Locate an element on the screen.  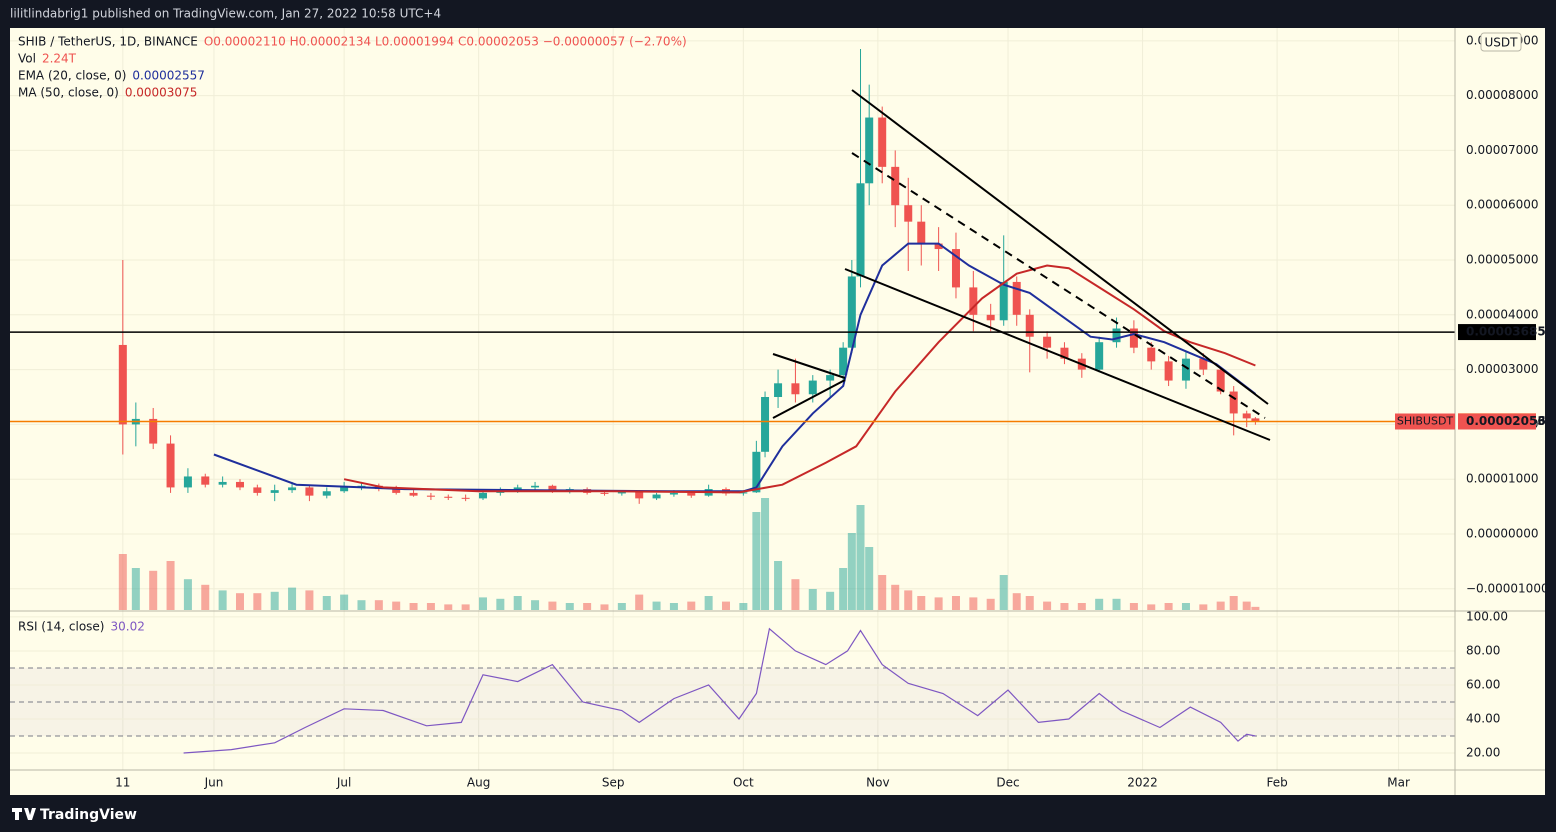
pennant-lower is located at coordinates (809, 399).